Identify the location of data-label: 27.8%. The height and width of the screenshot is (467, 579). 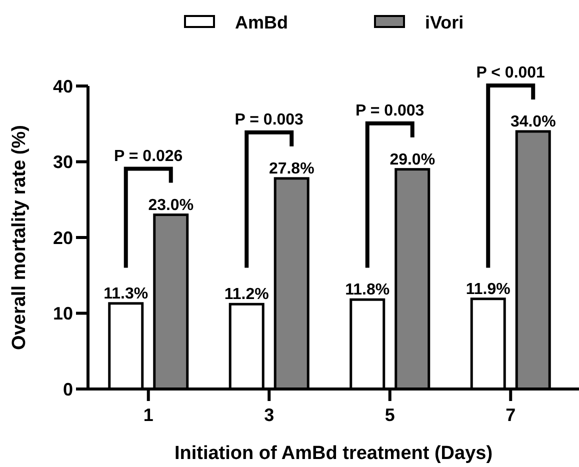
(291, 169).